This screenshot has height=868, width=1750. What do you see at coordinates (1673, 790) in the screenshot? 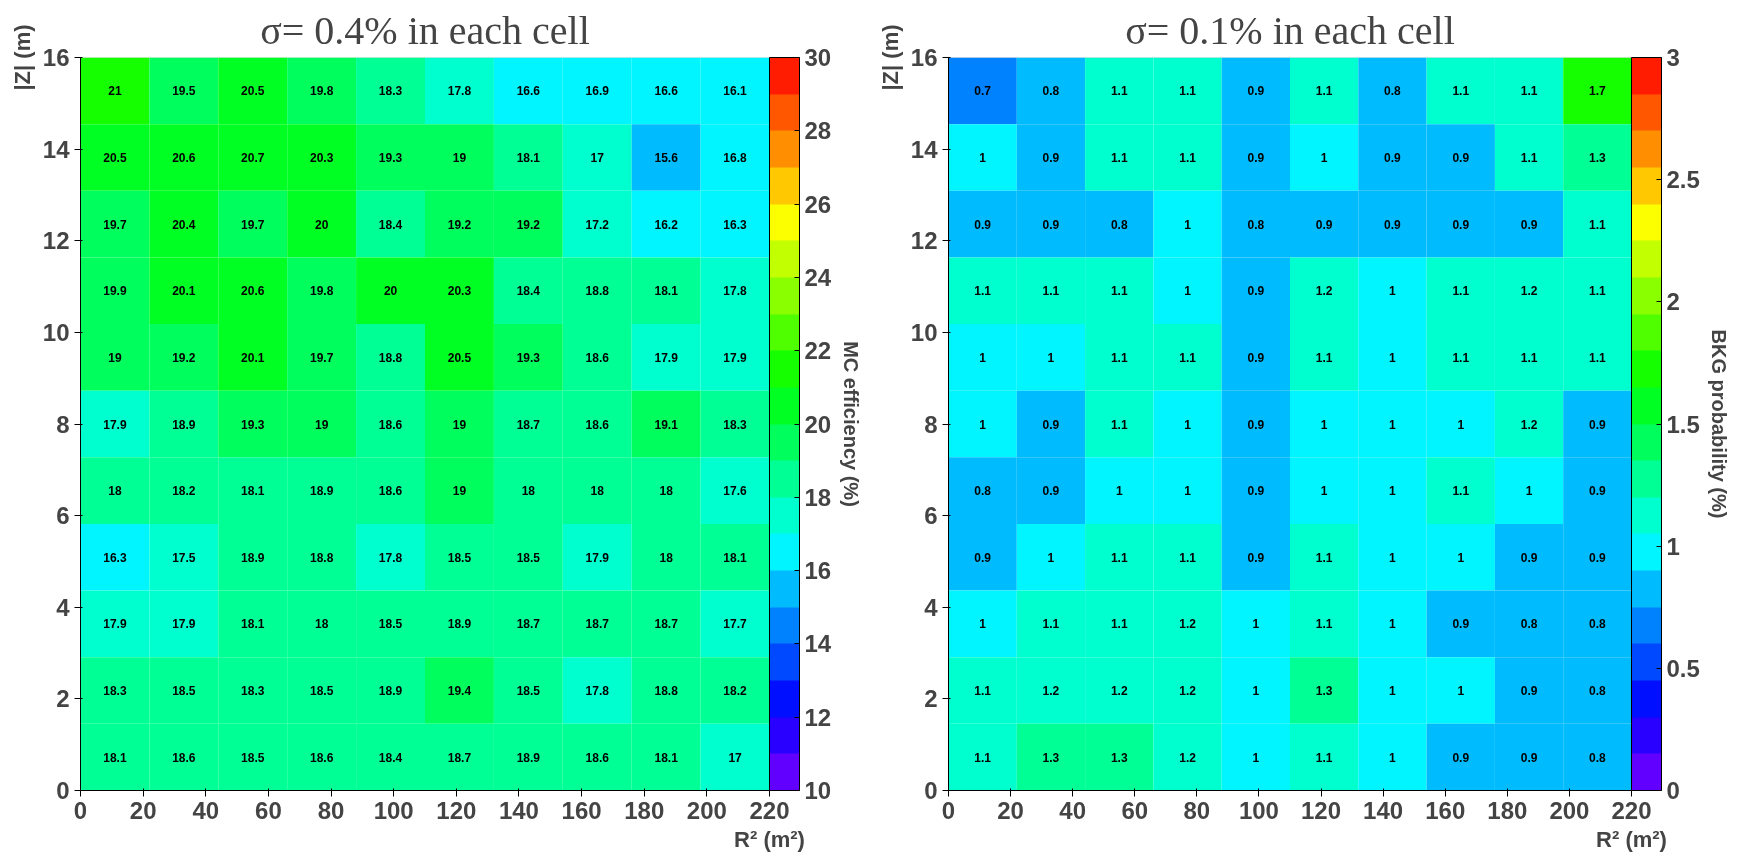
I see `color-bar-label: 0` at bounding box center [1673, 790].